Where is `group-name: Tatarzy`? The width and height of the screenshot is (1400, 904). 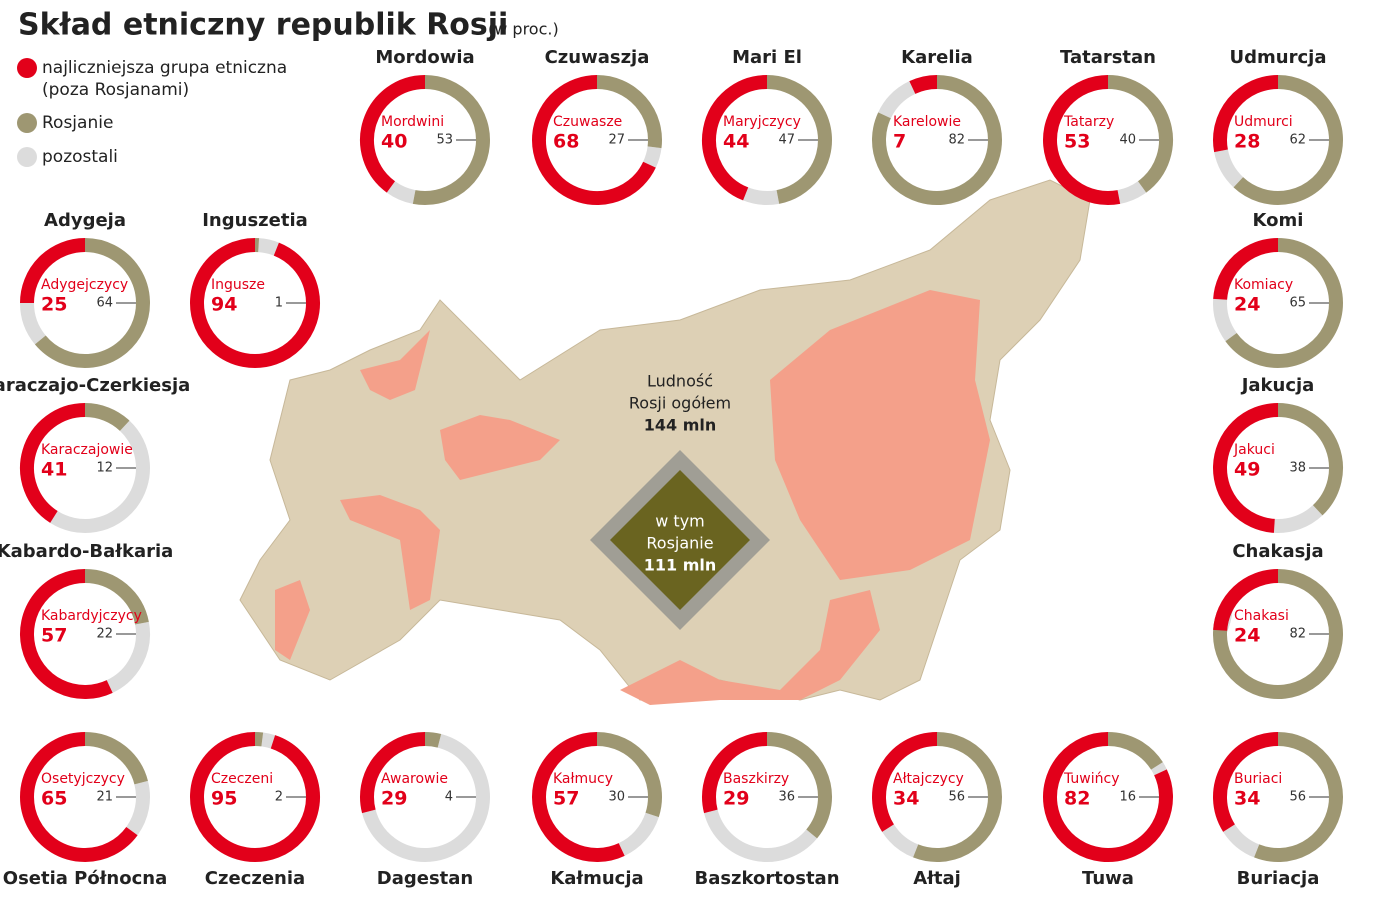 group-name: Tatarzy is located at coordinates (1088, 122).